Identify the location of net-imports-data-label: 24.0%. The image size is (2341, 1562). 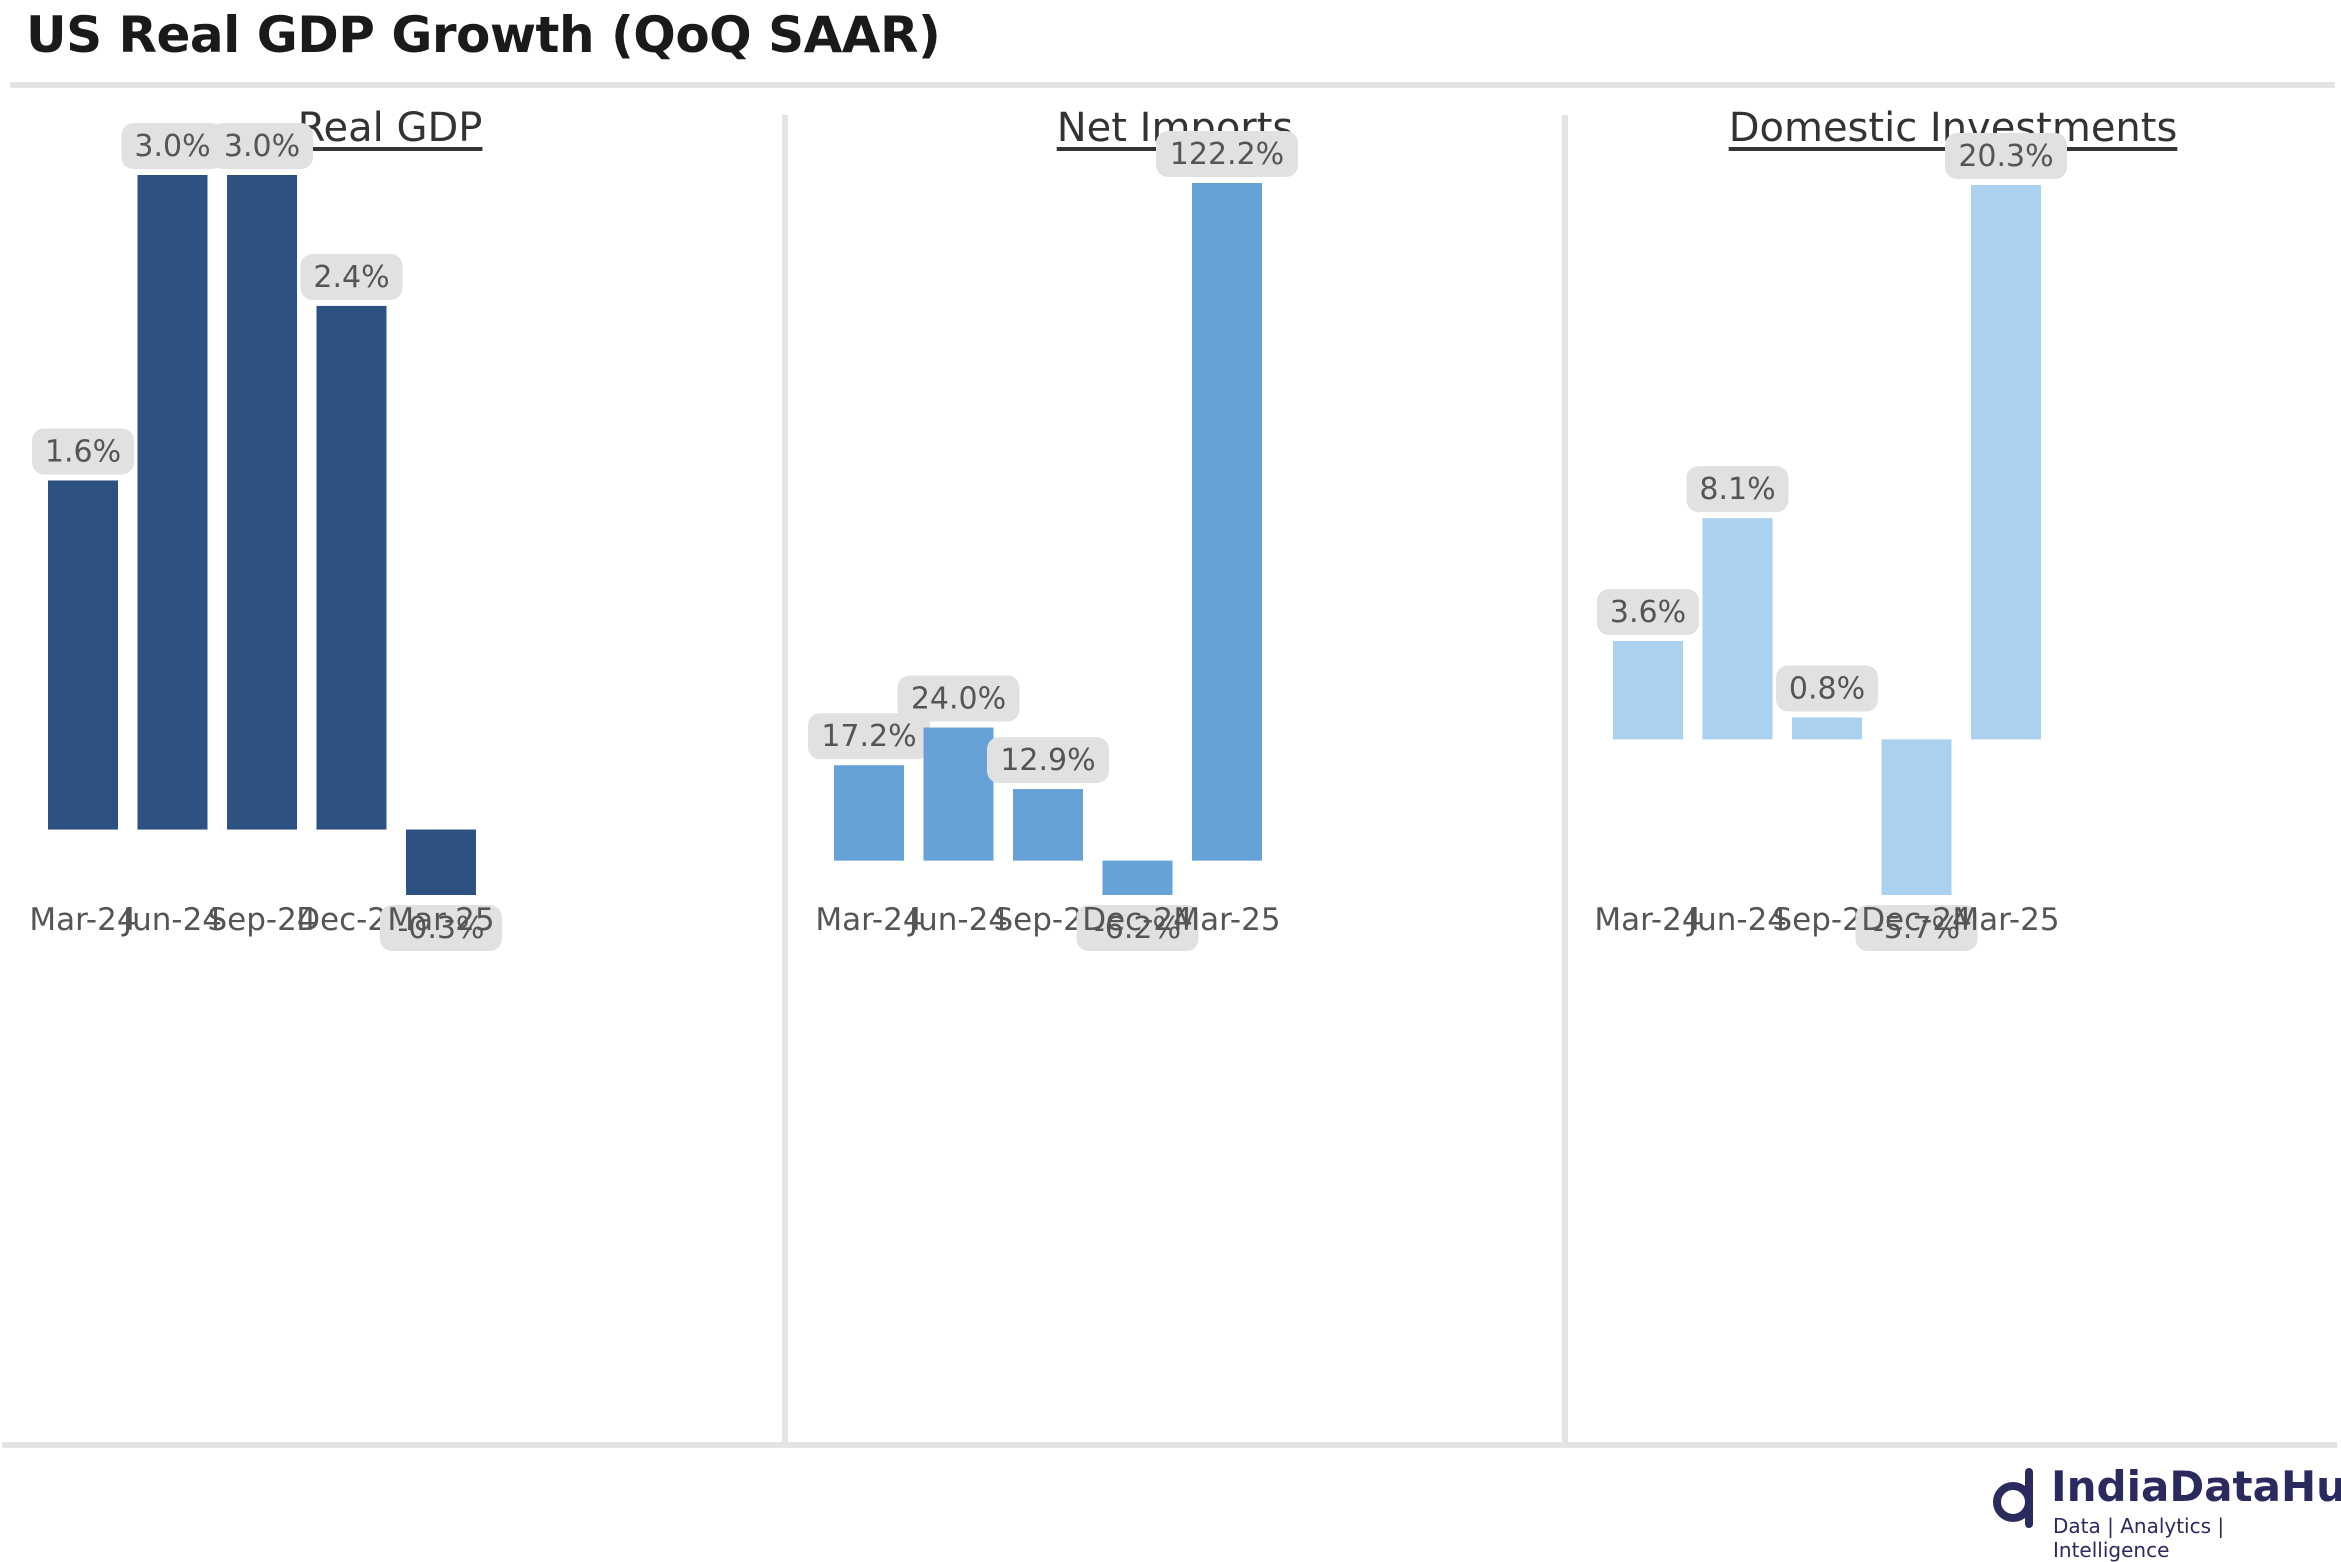
(958, 698).